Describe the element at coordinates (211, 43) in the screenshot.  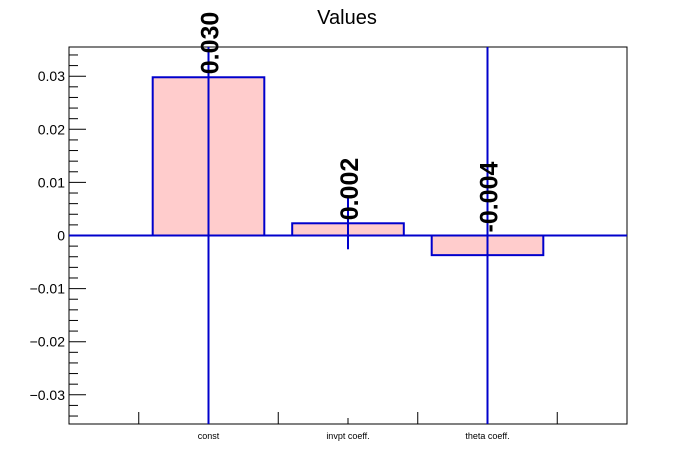
I see `data-label: 0.030` at that location.